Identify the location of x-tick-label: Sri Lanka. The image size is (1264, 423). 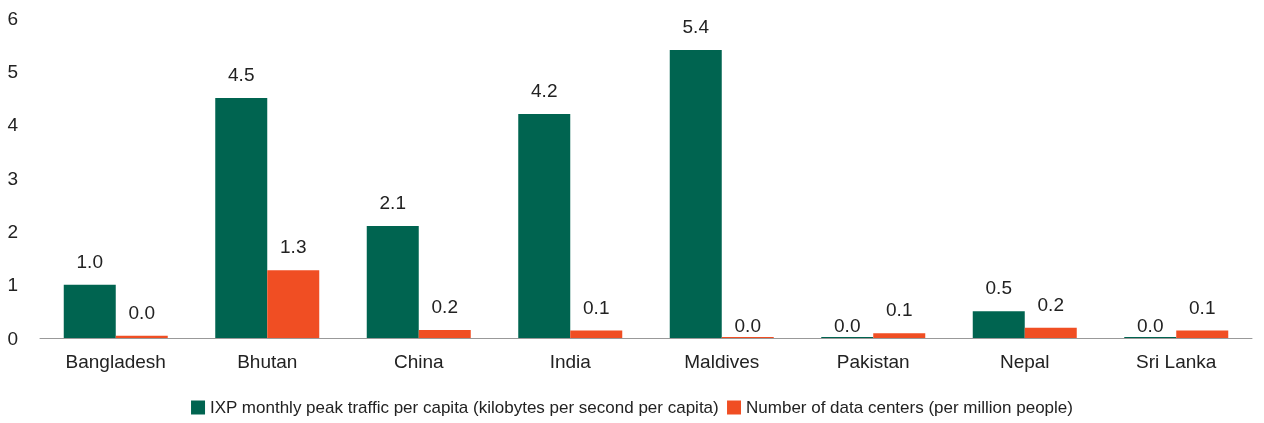
(1176, 361).